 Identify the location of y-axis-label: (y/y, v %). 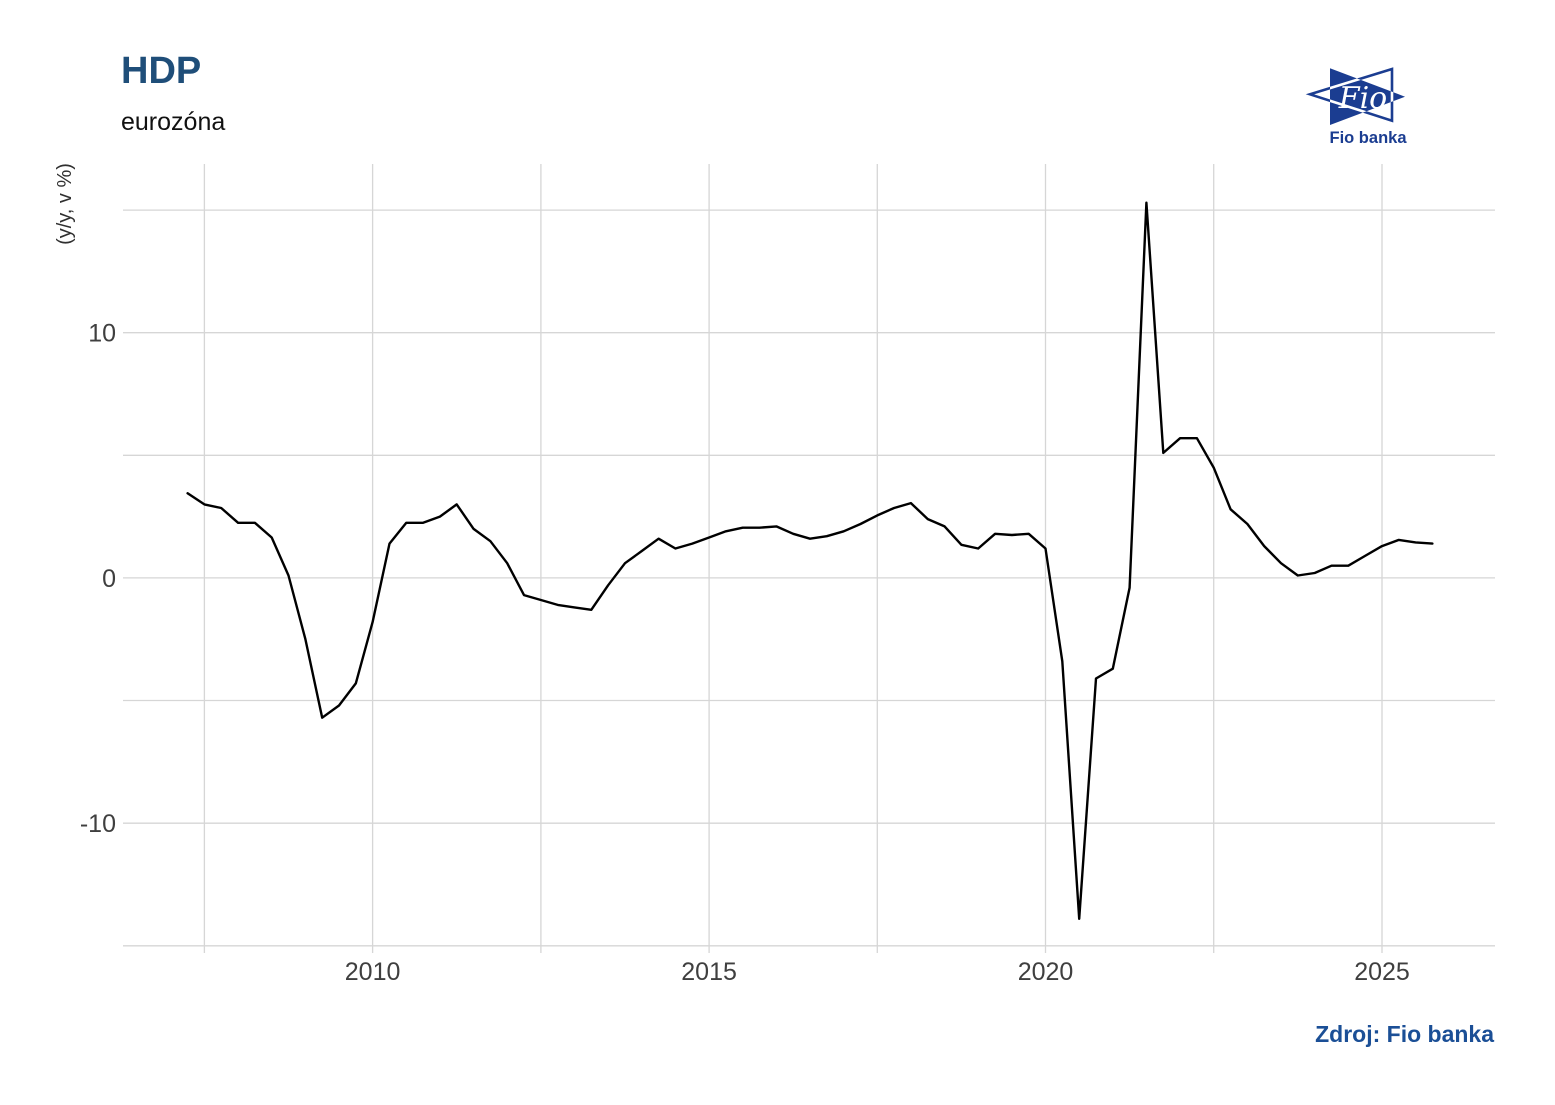
(65, 204).